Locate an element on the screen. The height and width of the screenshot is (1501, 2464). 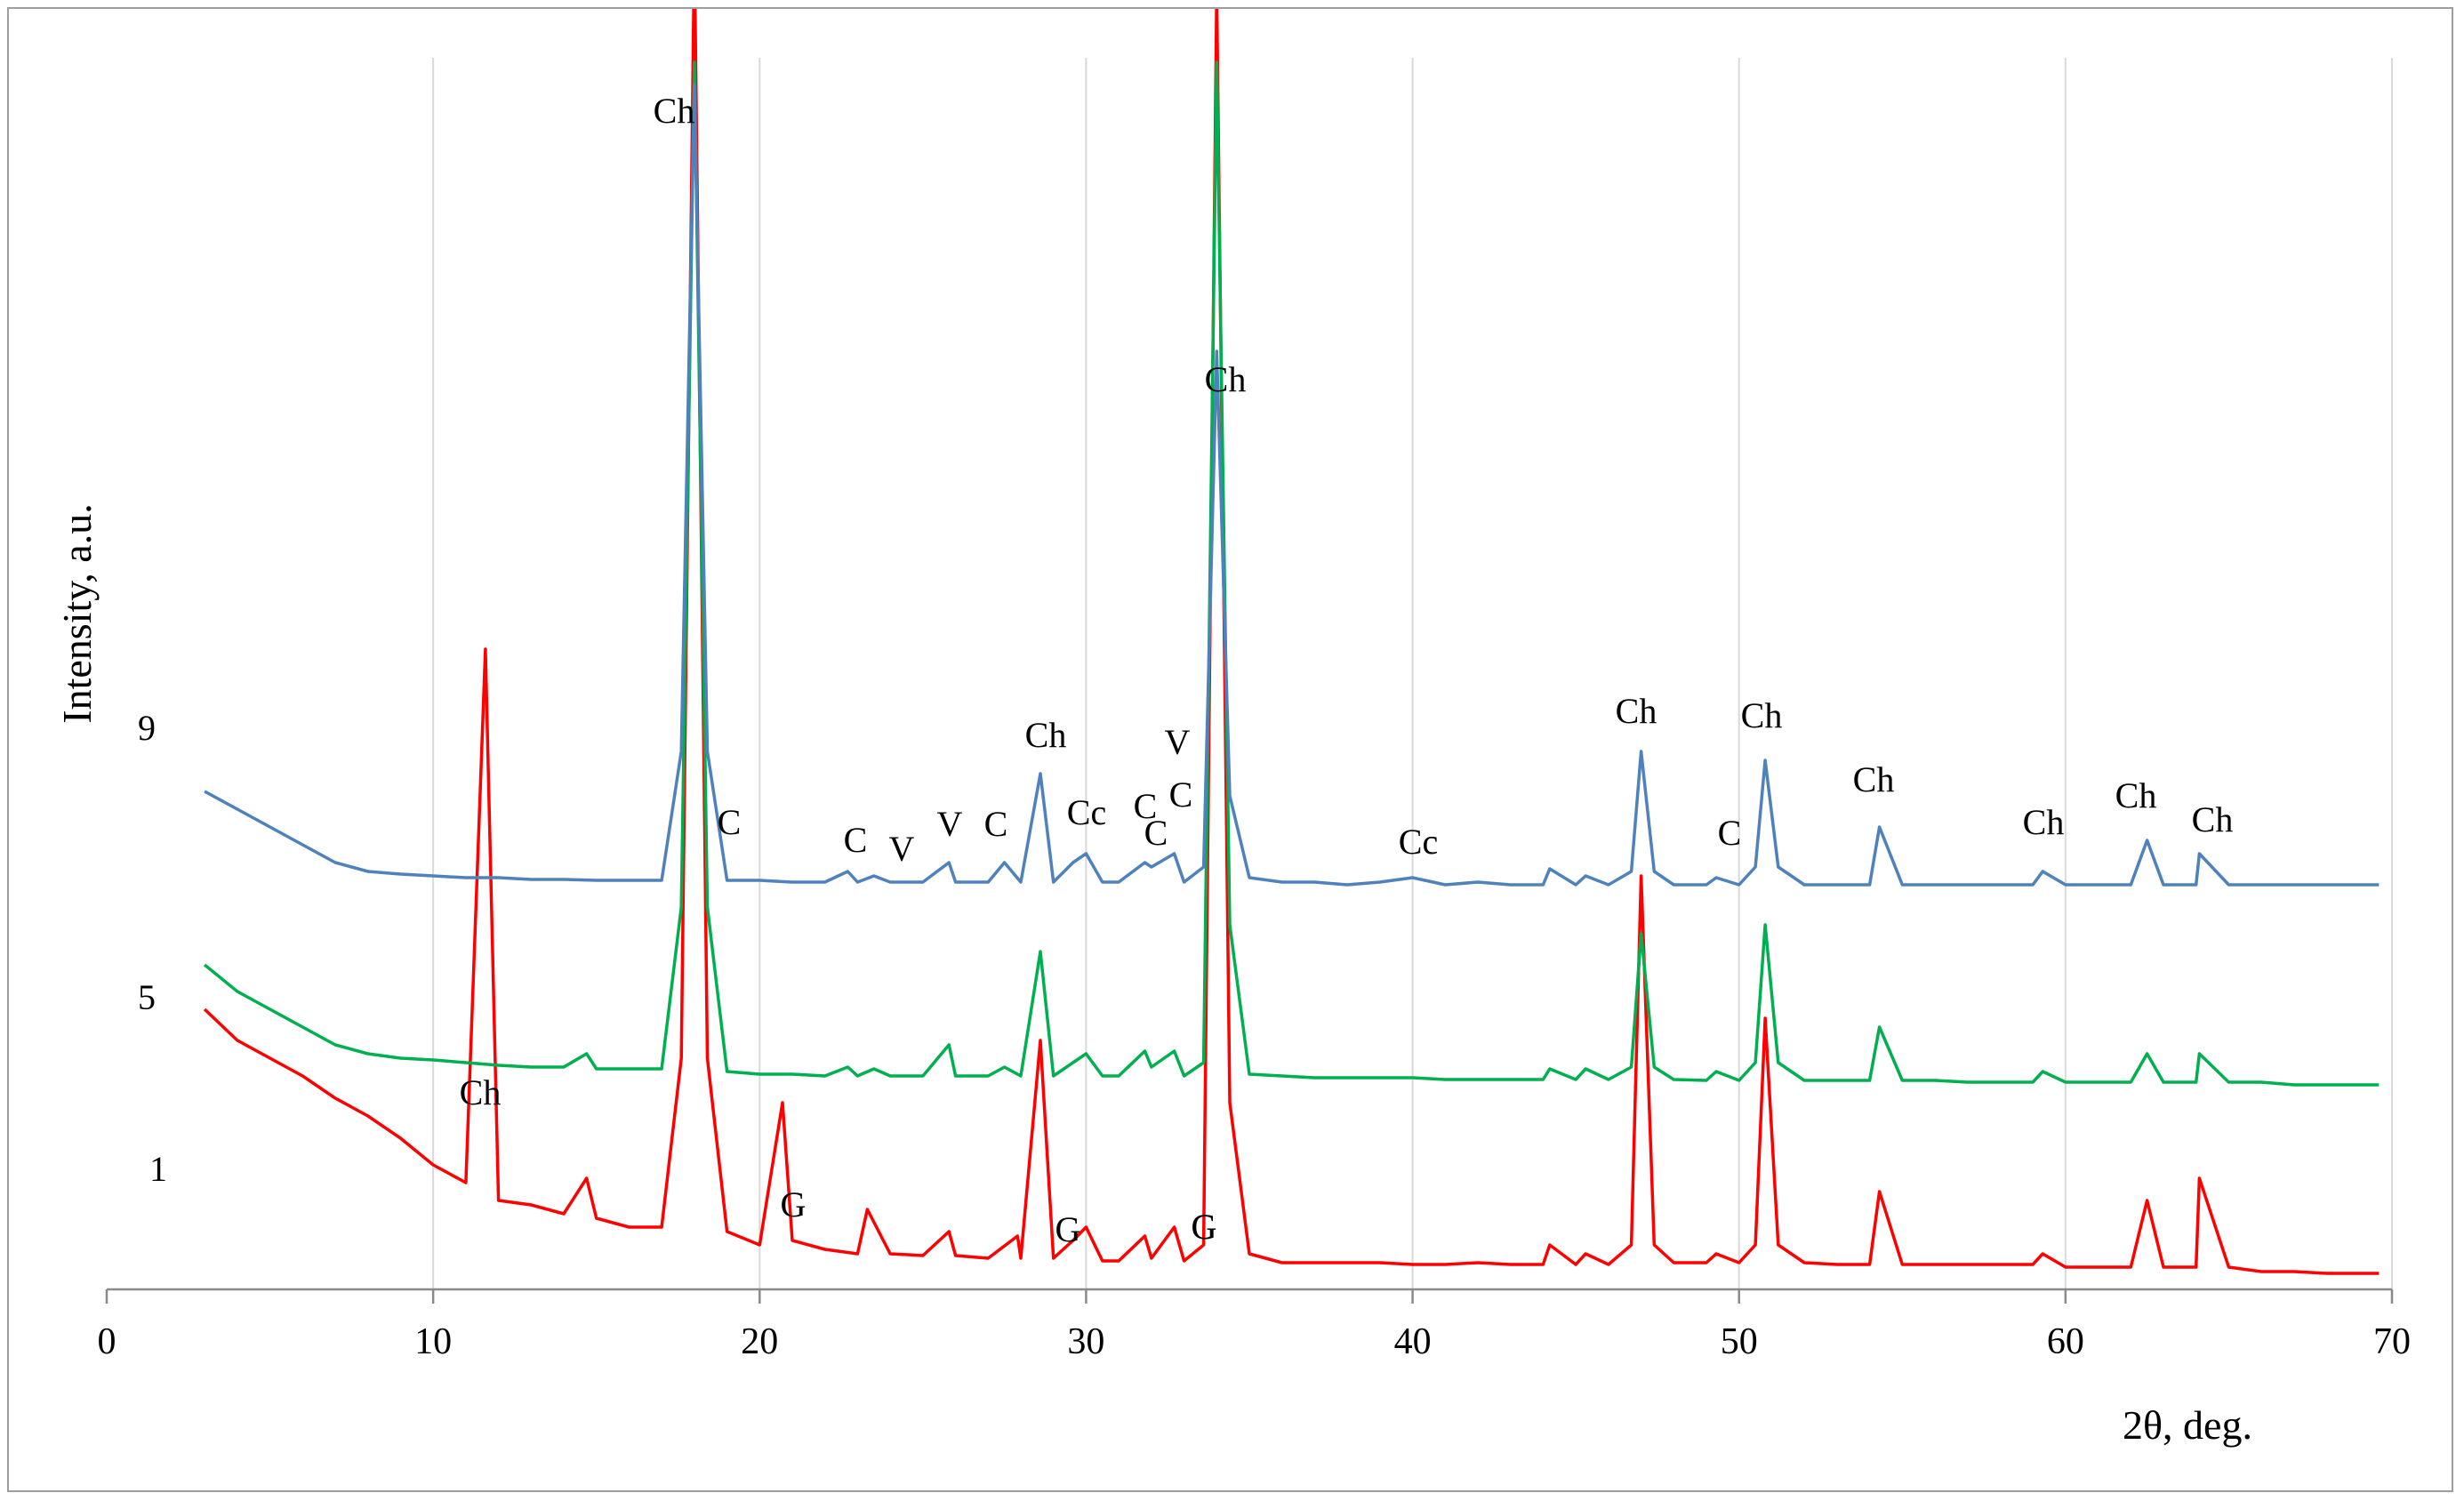
x-tick-marks is located at coordinates (1249, 1296).